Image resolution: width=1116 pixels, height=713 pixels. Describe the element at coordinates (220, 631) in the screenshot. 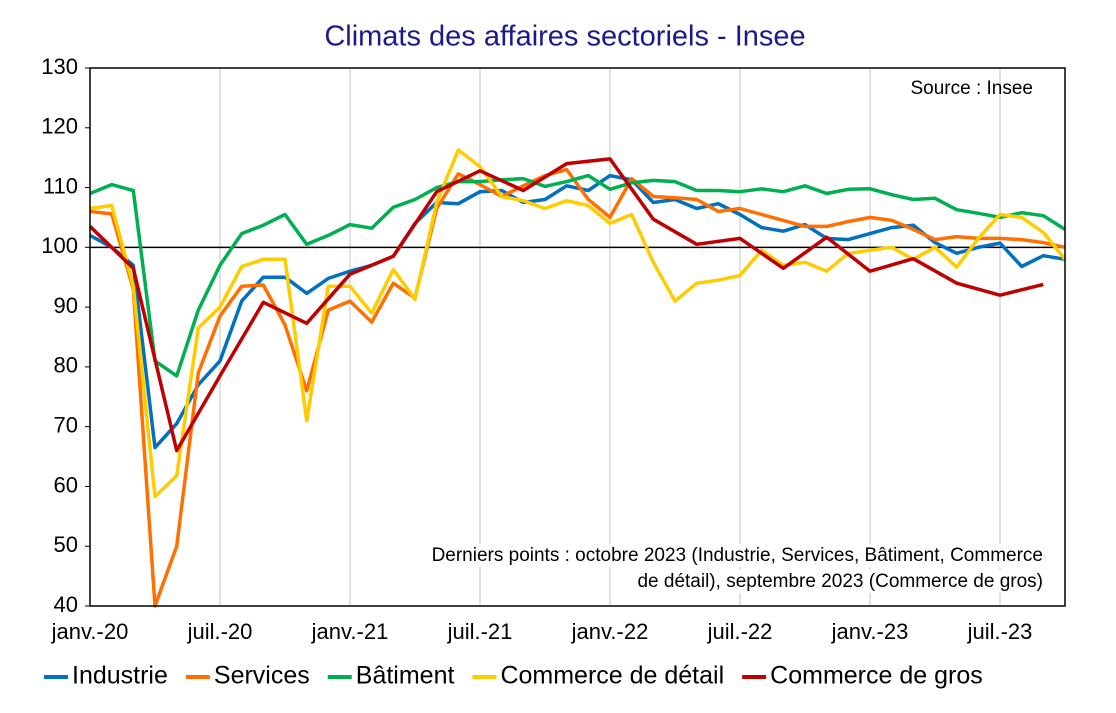

I see `x-tick-label: juil.-20` at that location.